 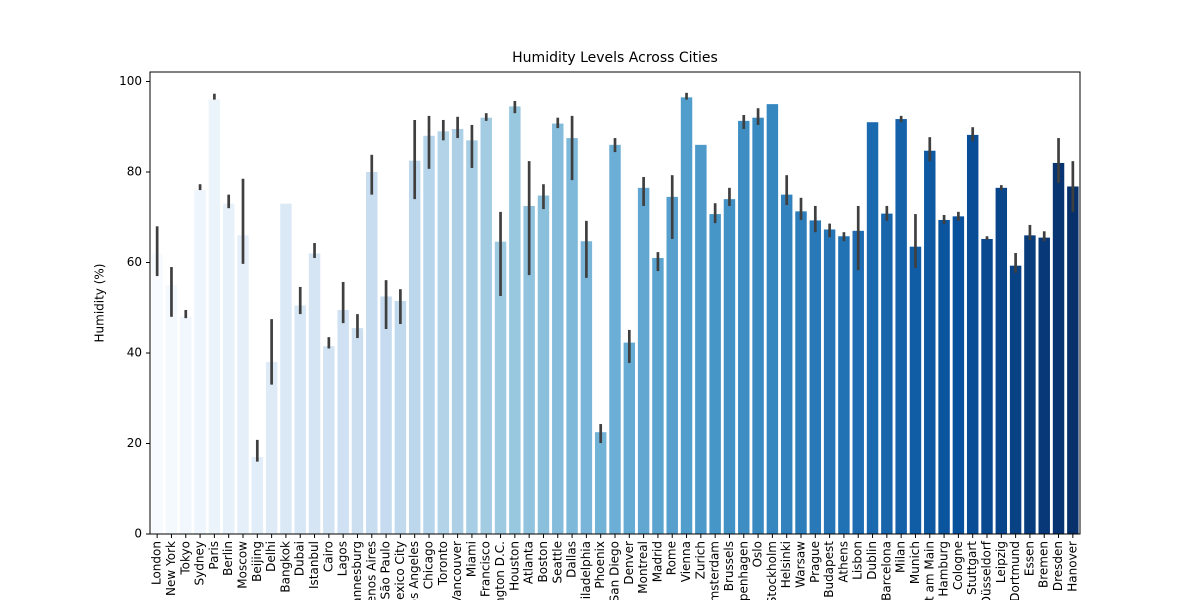 What do you see at coordinates (400, 570) in the screenshot?
I see `x-tick-label: Mexico City` at bounding box center [400, 570].